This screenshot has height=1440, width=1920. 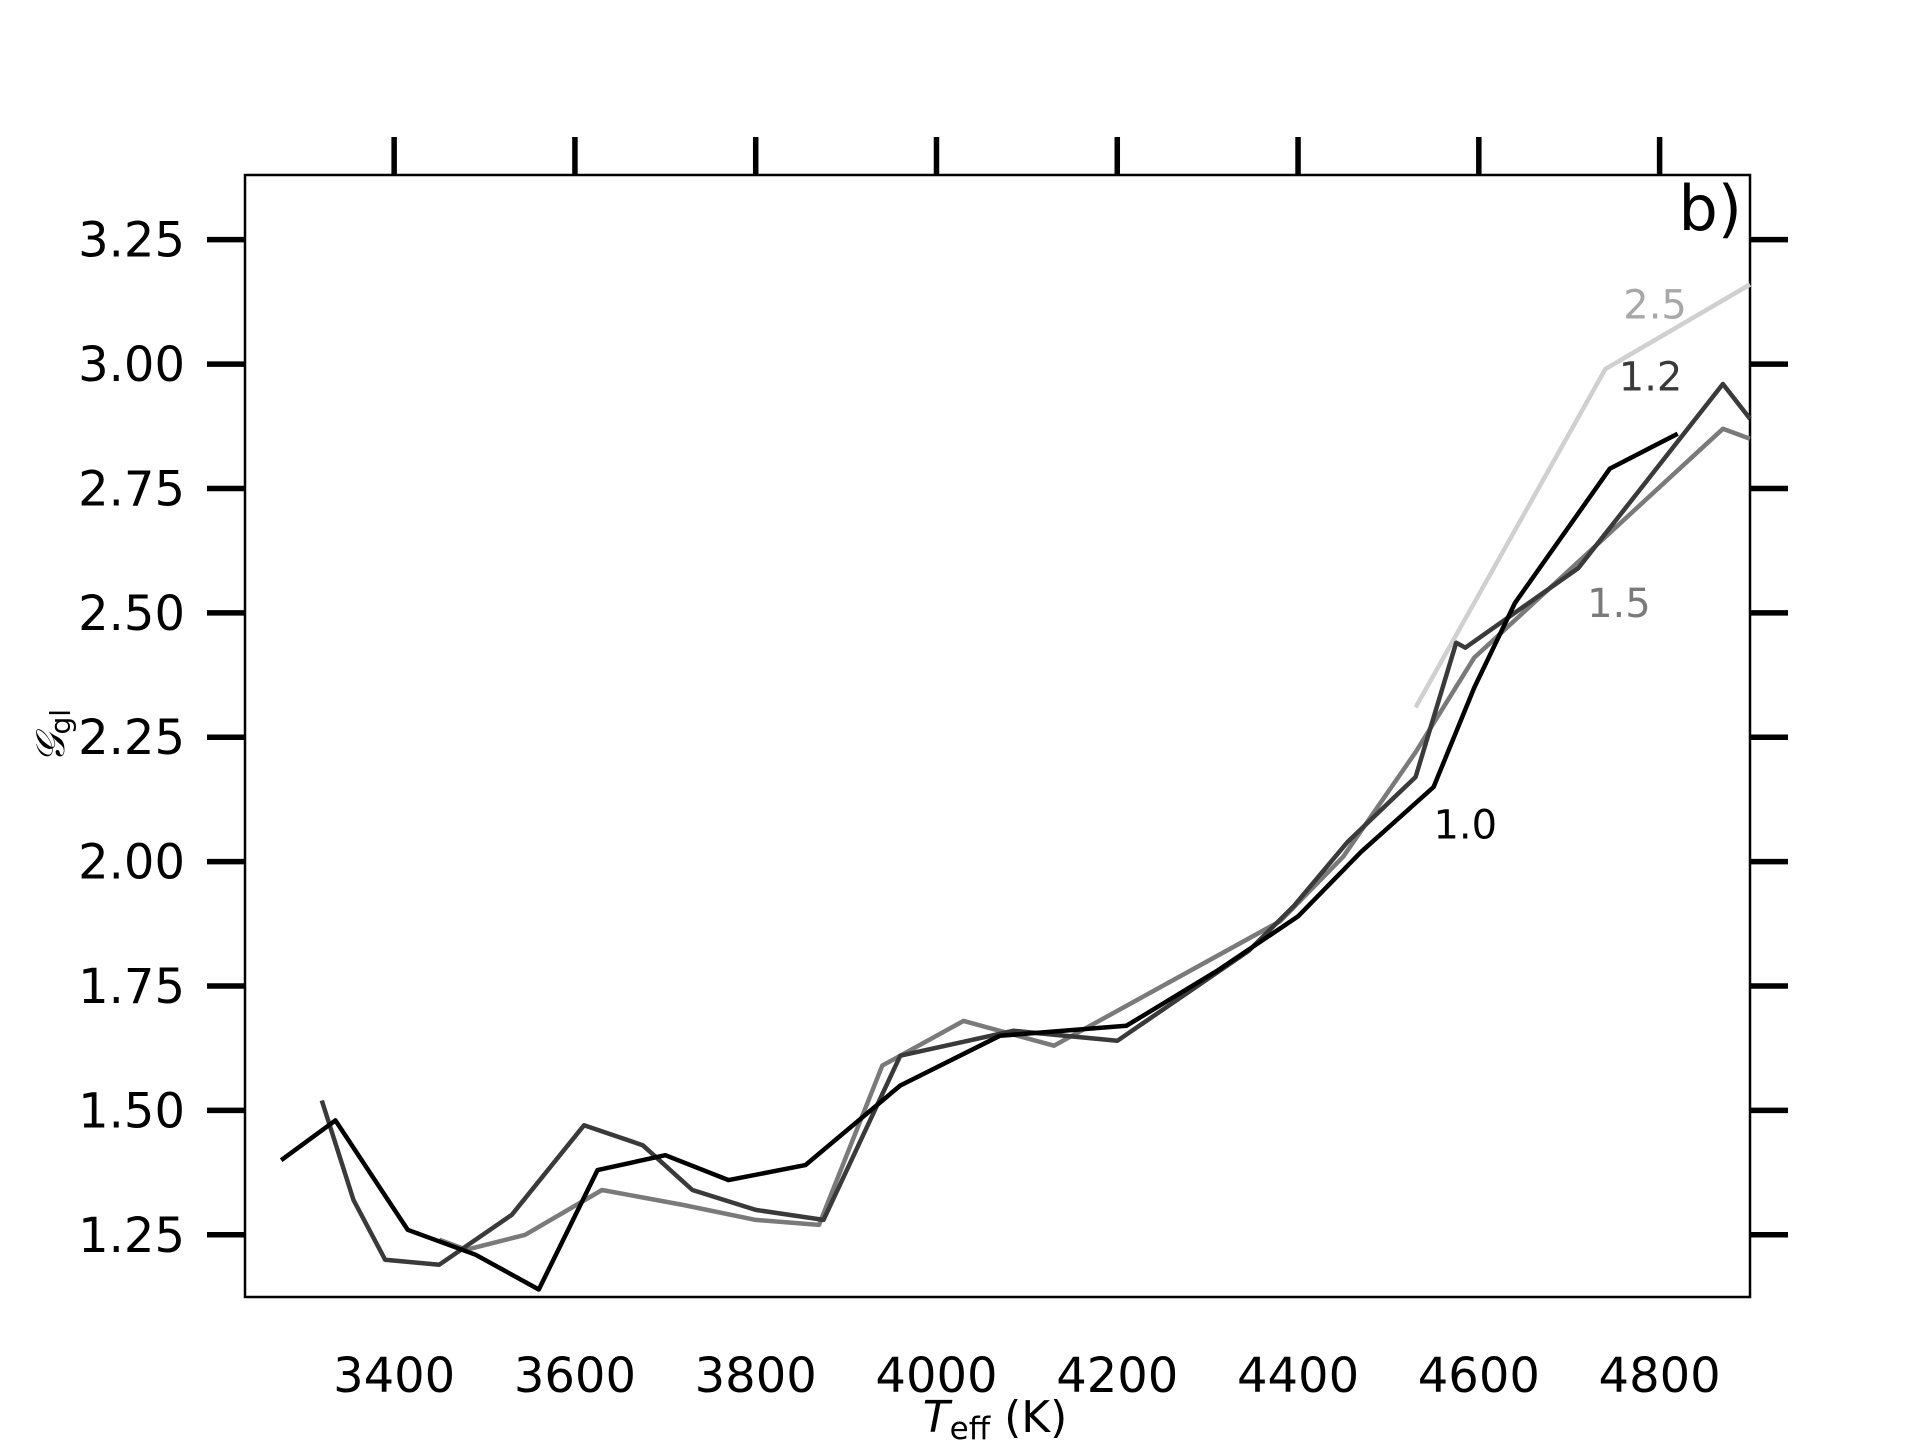 What do you see at coordinates (394, 1376) in the screenshot?
I see `x-tick-label: 3400` at bounding box center [394, 1376].